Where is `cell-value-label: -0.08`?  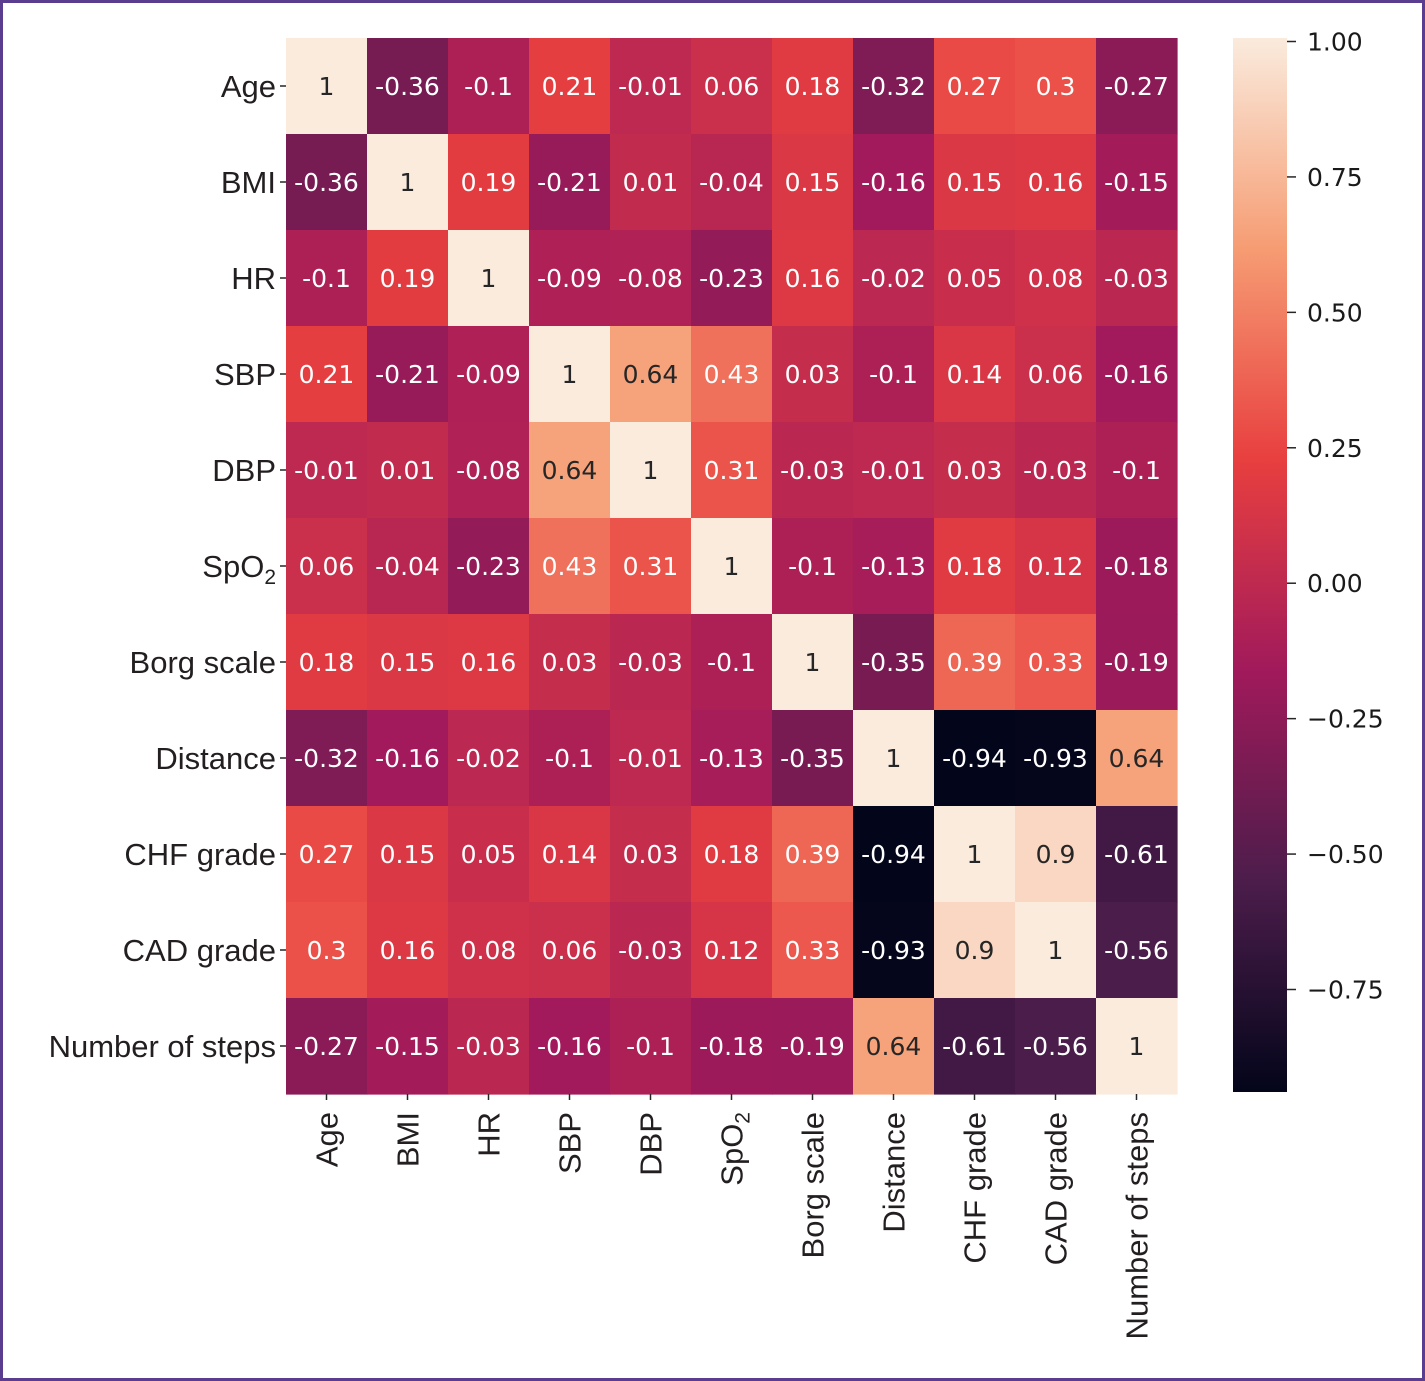 cell-value-label: -0.08 is located at coordinates (488, 470).